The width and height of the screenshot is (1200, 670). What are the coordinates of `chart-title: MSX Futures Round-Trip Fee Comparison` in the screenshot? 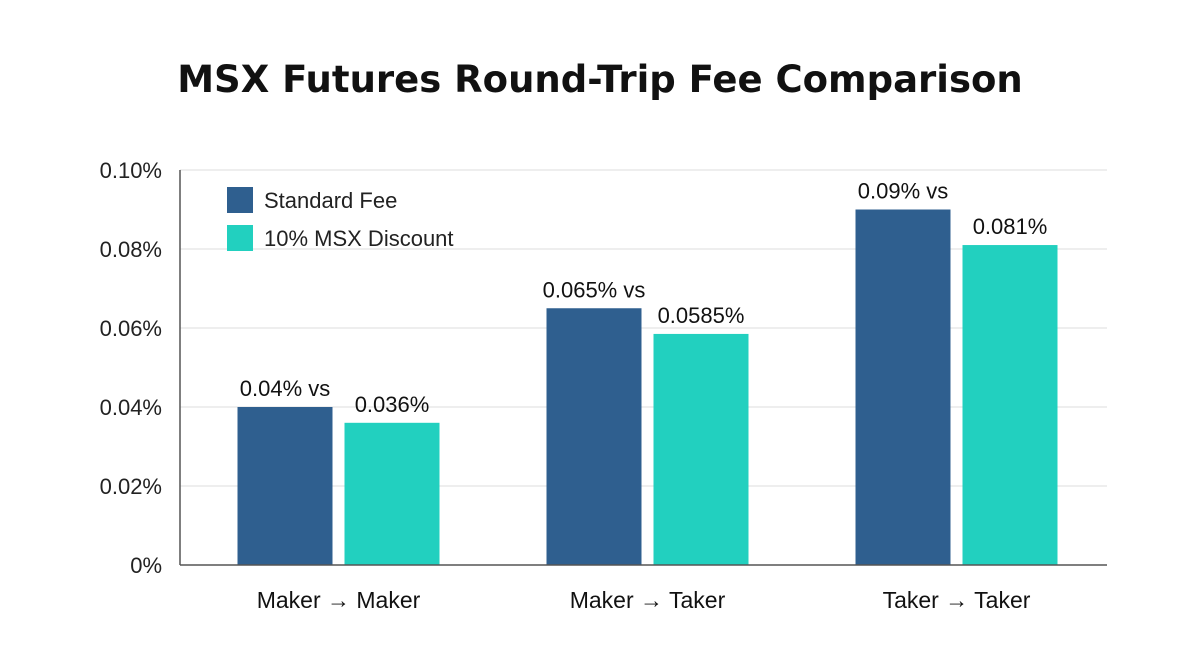 It's located at (600, 79).